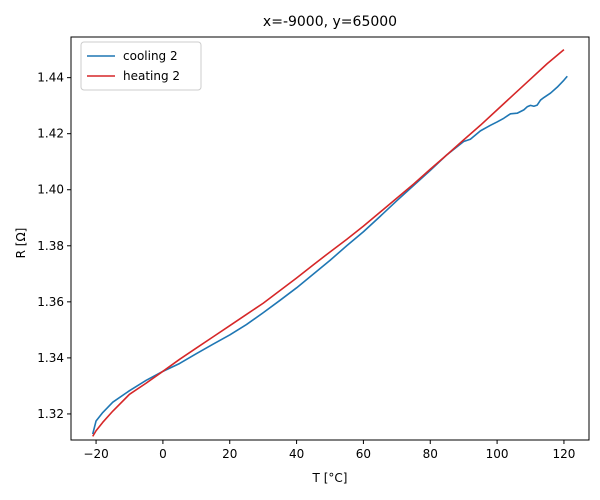  What do you see at coordinates (430, 454) in the screenshot?
I see `x-tick-label: 80` at bounding box center [430, 454].